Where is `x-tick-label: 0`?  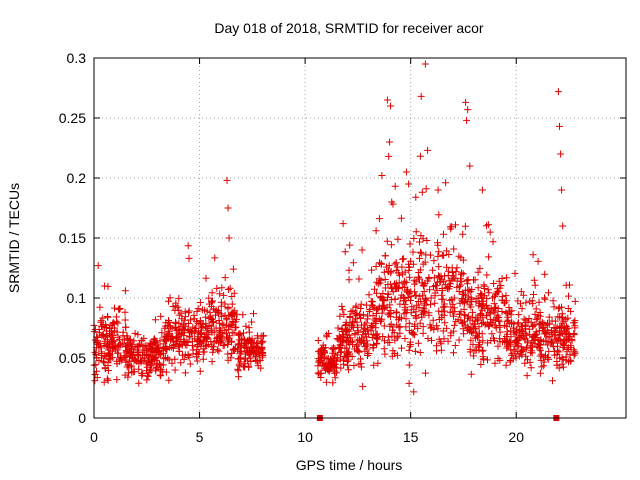
x-tick-label: 0 is located at coordinates (94, 437).